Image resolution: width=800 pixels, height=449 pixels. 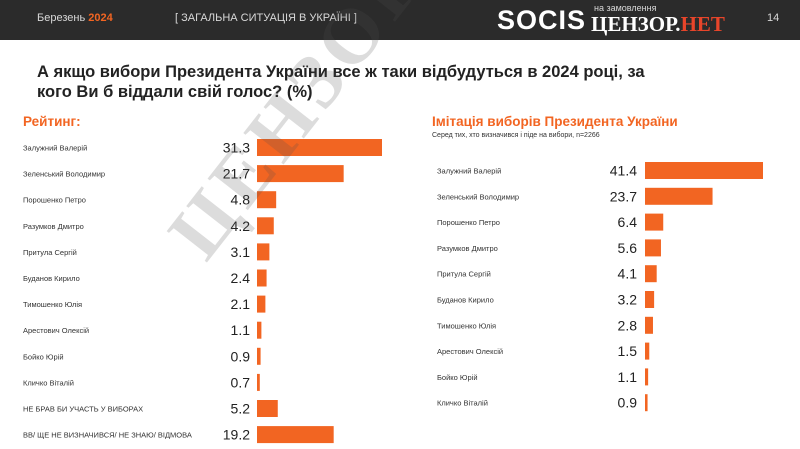 What do you see at coordinates (628, 248) in the screenshot?
I see `value-label: 5.6` at bounding box center [628, 248].